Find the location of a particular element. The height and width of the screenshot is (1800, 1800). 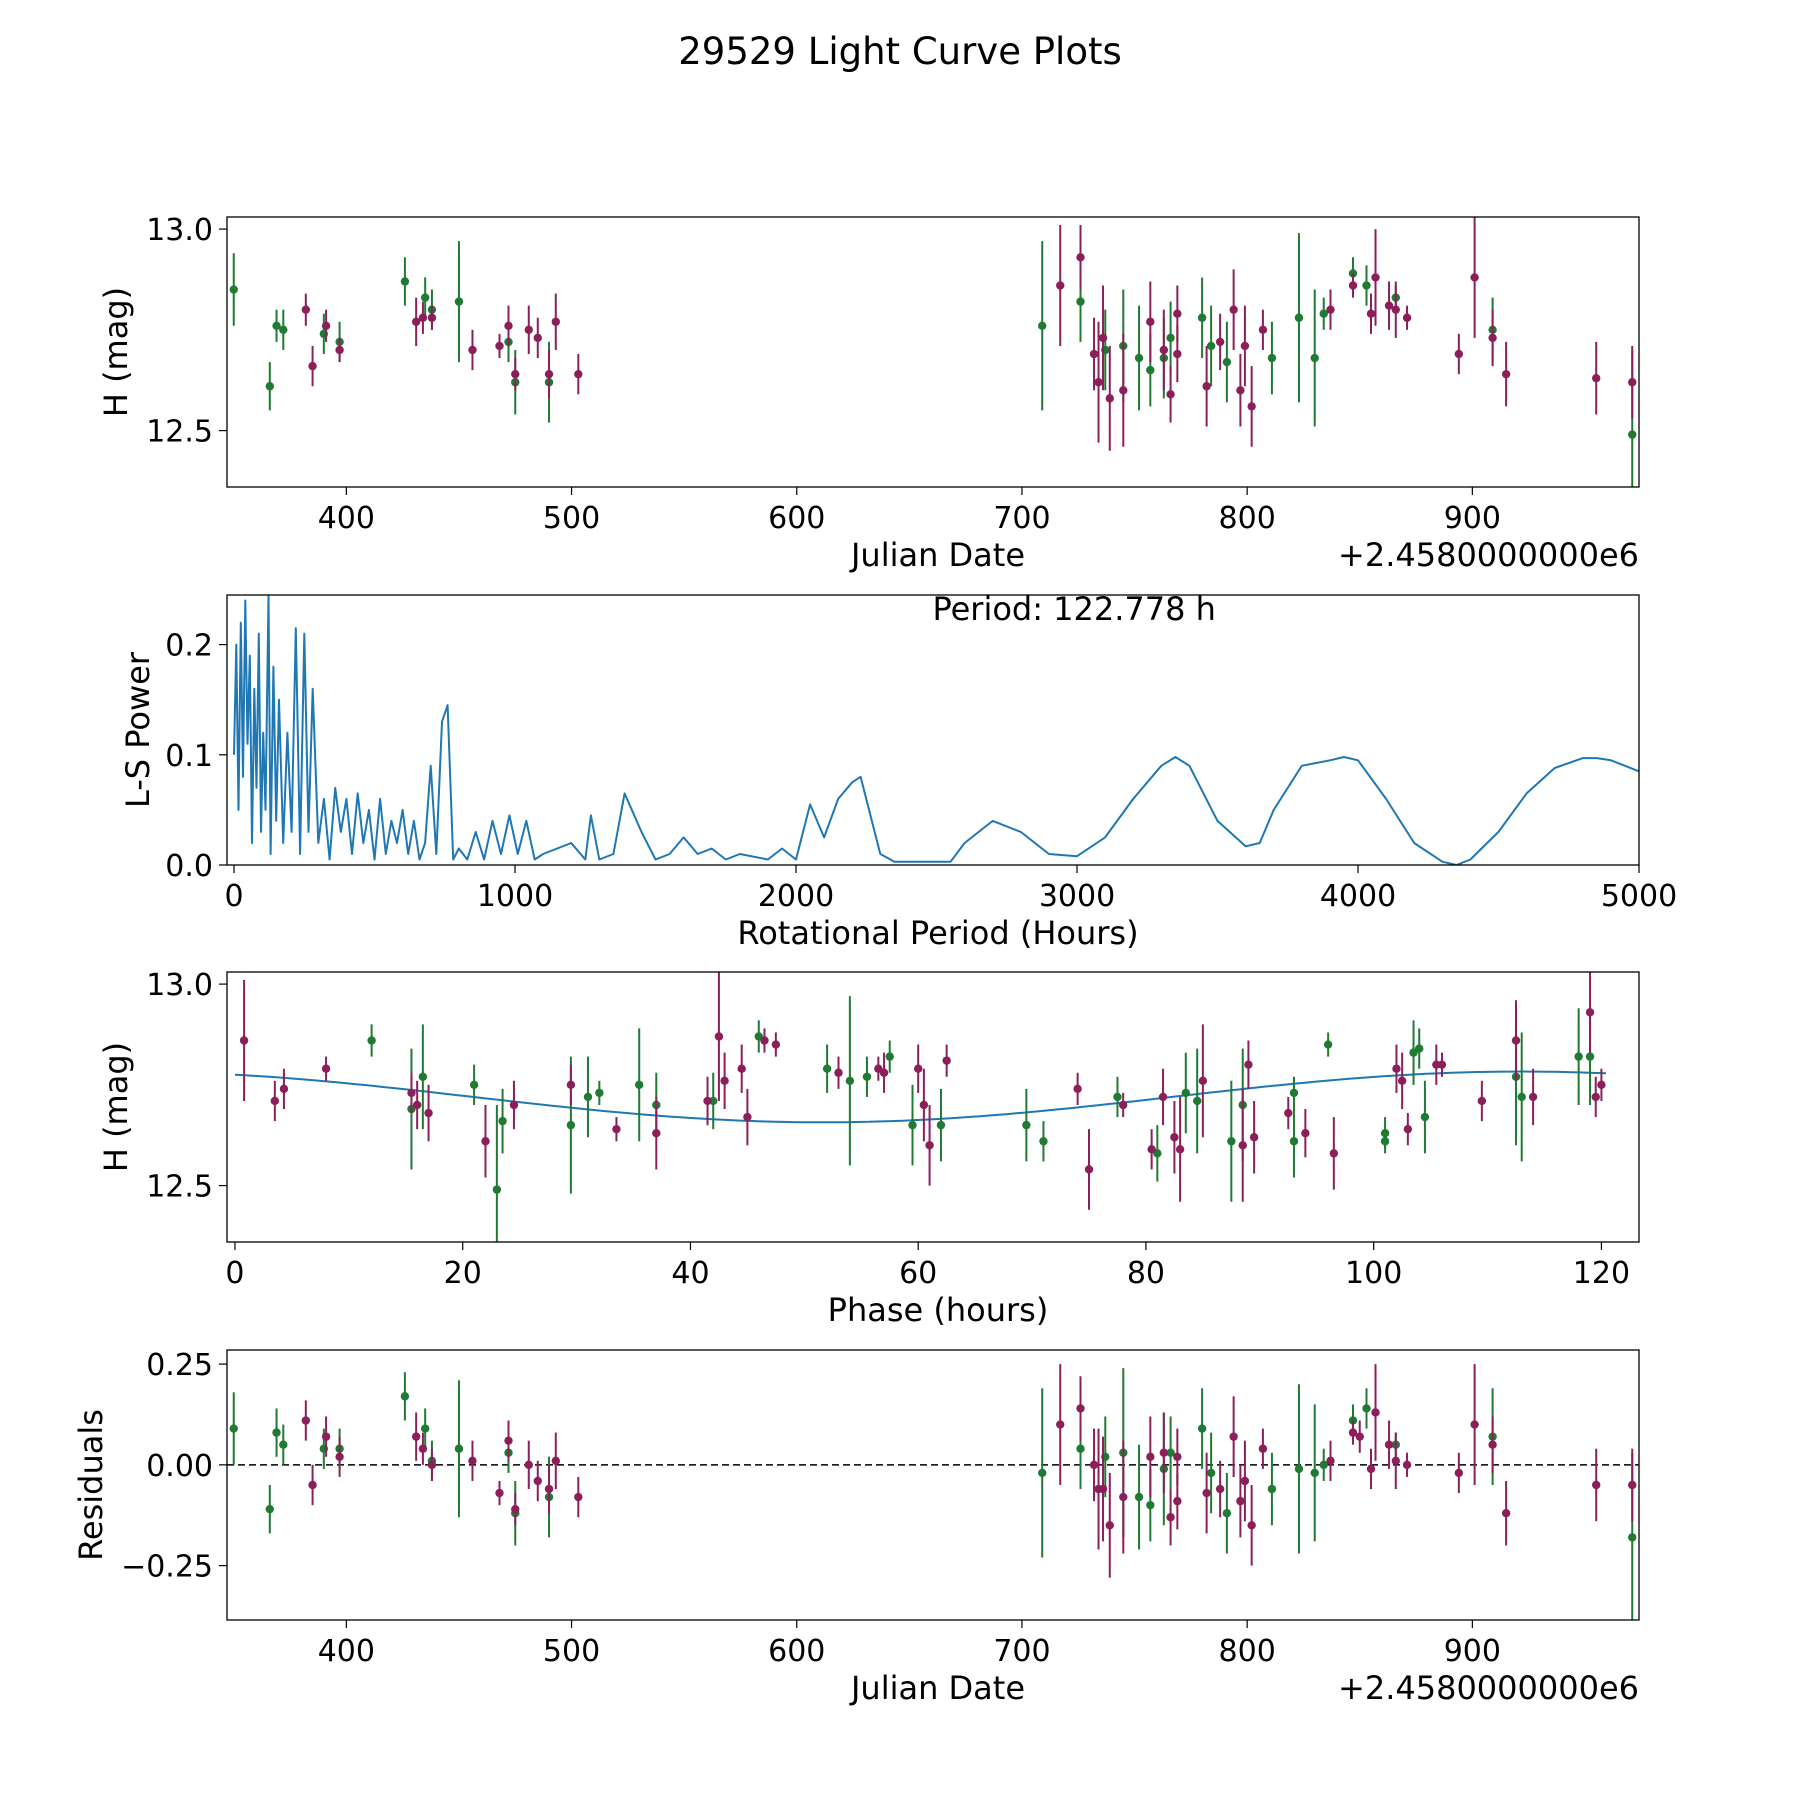

x-tick-label: 2000 is located at coordinates (796, 896).